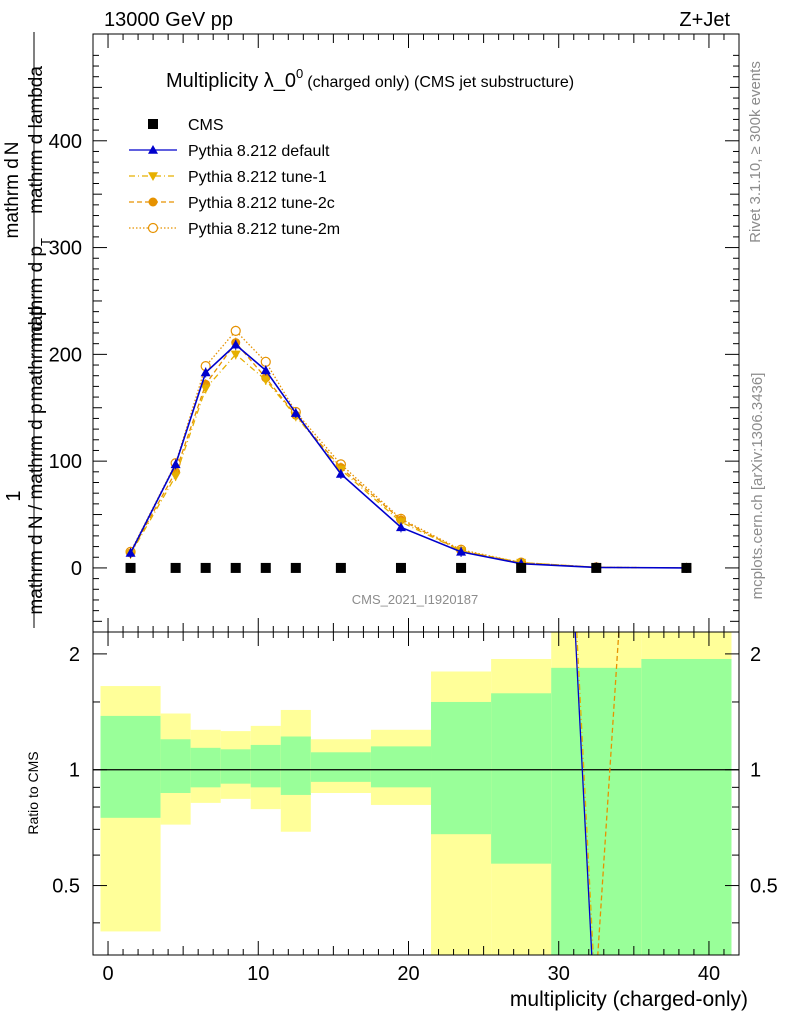 This screenshot has height=1024, width=786. What do you see at coordinates (74, 655) in the screenshot?
I see `ratio-y-tick-label: 2` at bounding box center [74, 655].